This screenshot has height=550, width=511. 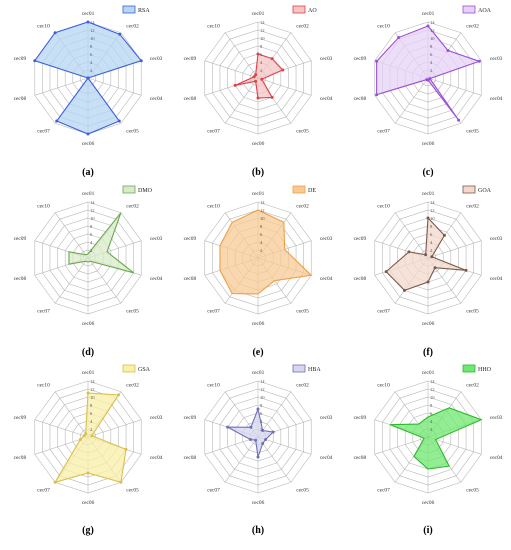 I want to click on legend-label: HHO, so click(x=485, y=370).